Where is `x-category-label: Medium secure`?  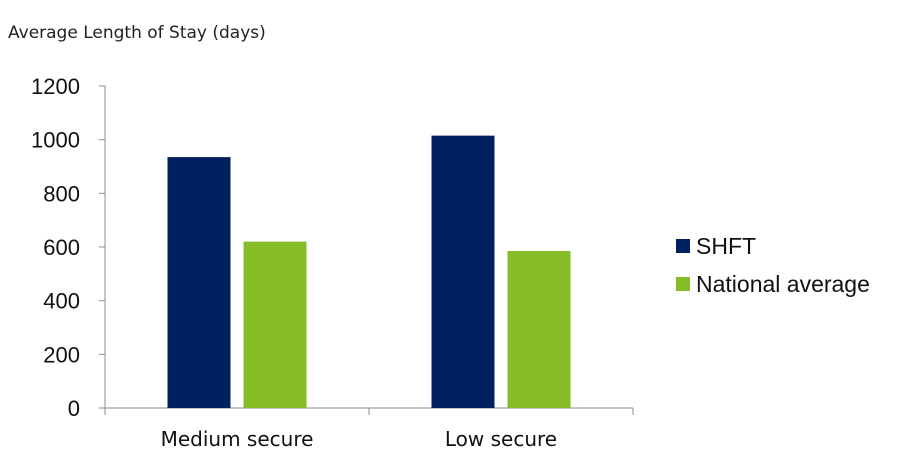 x-category-label: Medium secure is located at coordinates (237, 439).